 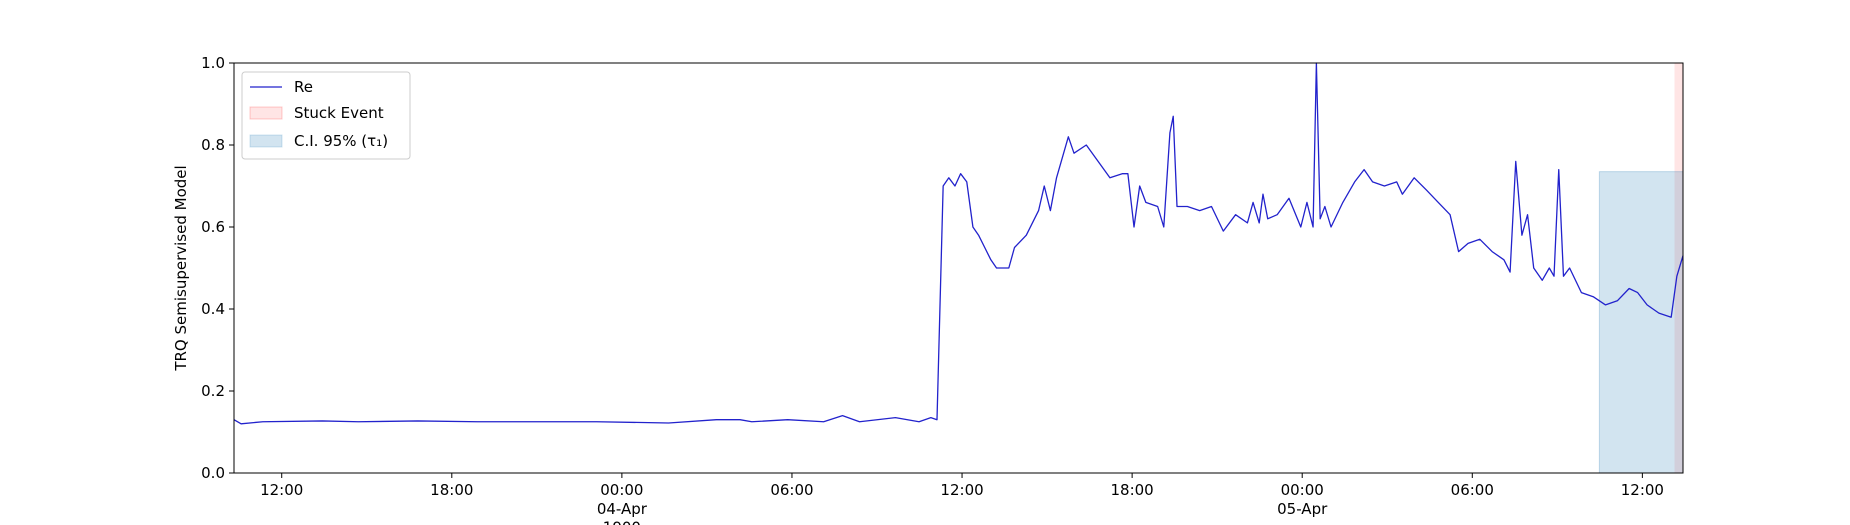 What do you see at coordinates (213, 309) in the screenshot?
I see `y-tick-label: 0.4` at bounding box center [213, 309].